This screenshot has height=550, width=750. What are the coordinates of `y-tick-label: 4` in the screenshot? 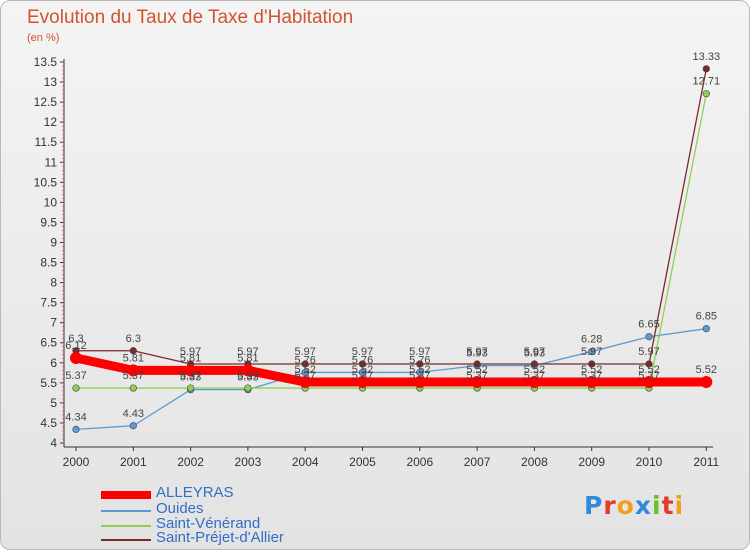 It's located at (53, 443).